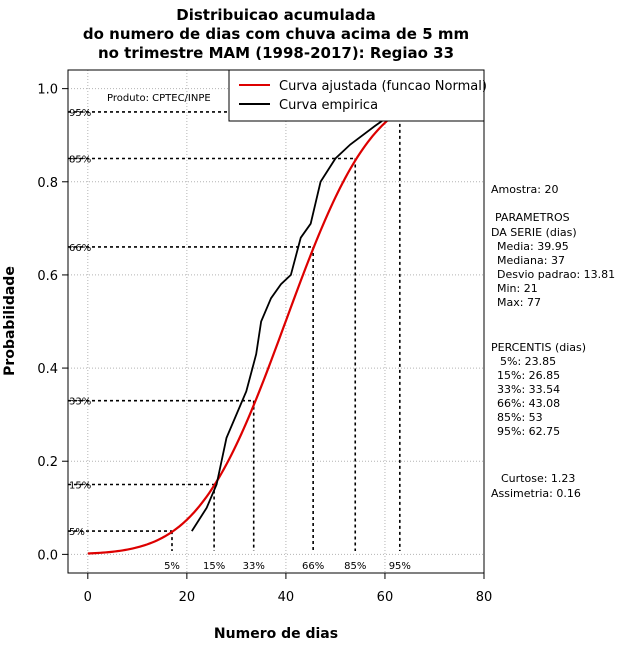 Image resolution: width=640 pixels, height=660 pixels. What do you see at coordinates (385, 597) in the screenshot?
I see `x-tick-label: 60` at bounding box center [385, 597].